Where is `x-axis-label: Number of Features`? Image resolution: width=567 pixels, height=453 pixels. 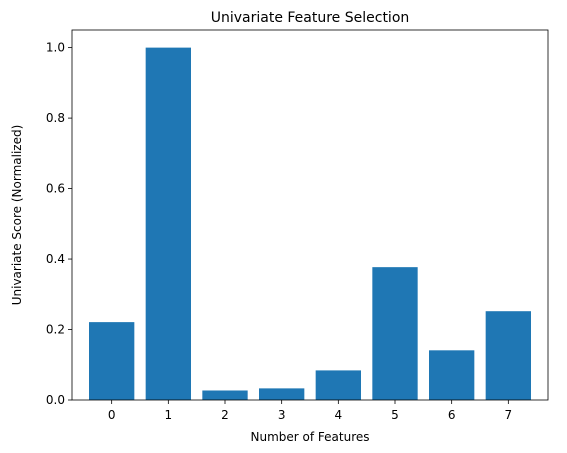 x-axis-label: Number of Features is located at coordinates (310, 437).